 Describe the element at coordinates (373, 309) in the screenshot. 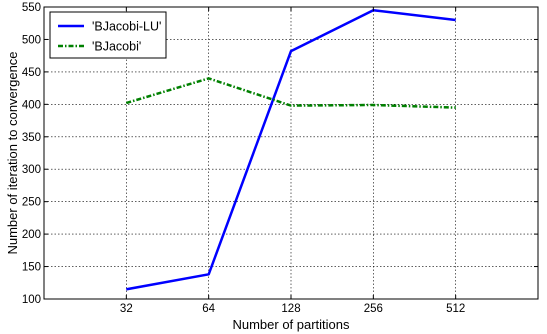

I see `x-tick-label: 256` at that location.